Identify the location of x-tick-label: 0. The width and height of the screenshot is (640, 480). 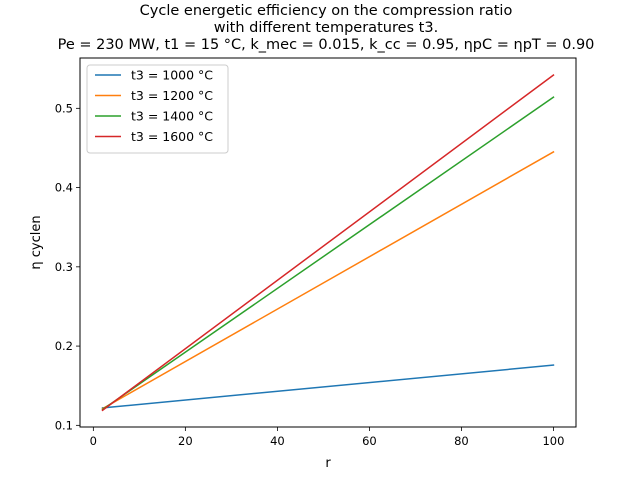
(93, 441).